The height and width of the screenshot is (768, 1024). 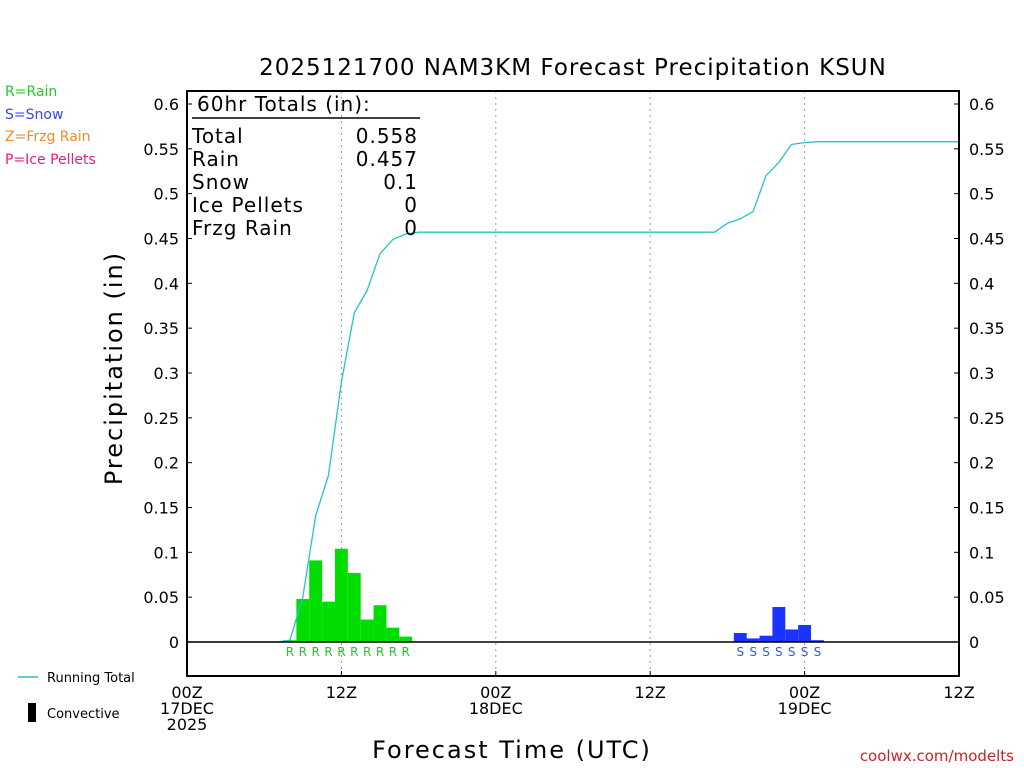 What do you see at coordinates (161, 149) in the screenshot?
I see `y-tick-label-left: 0.55` at bounding box center [161, 149].